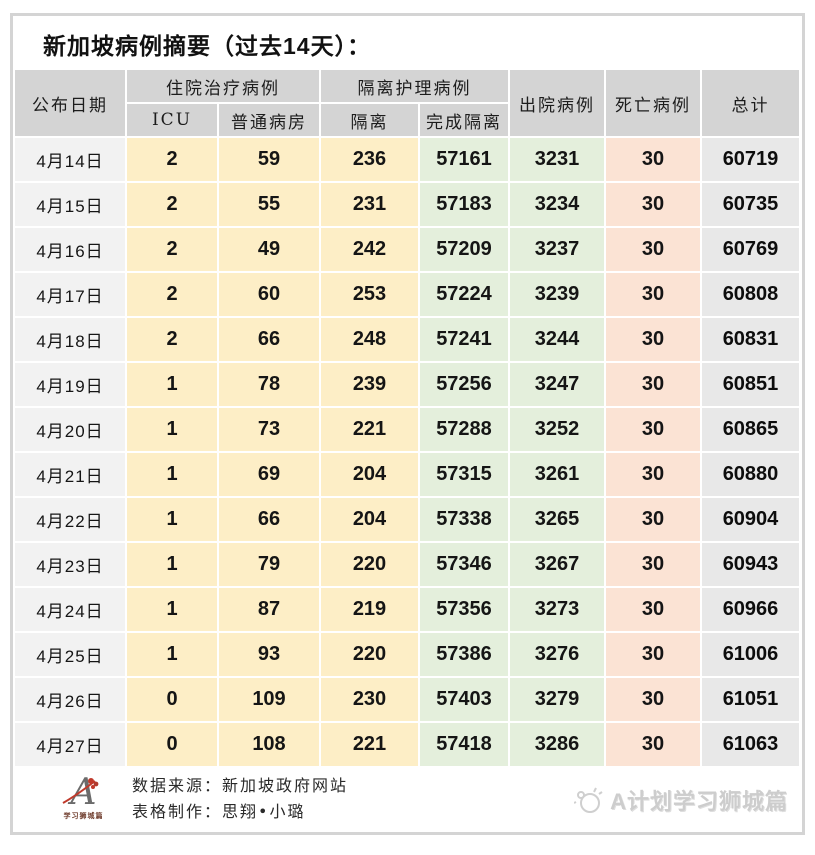  Describe the element at coordinates (557, 609) in the screenshot. I see `discharged-cell: 3273` at that location.